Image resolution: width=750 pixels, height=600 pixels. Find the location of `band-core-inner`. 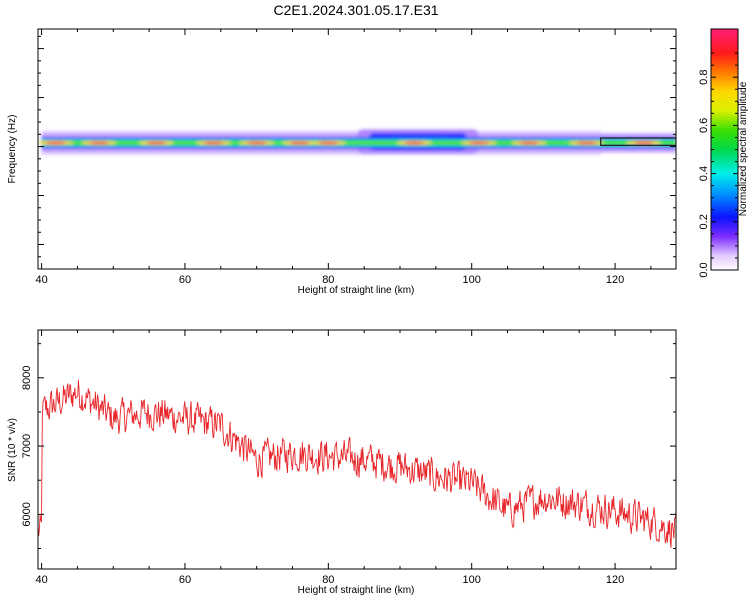

band-core-inner is located at coordinates (358, 142).